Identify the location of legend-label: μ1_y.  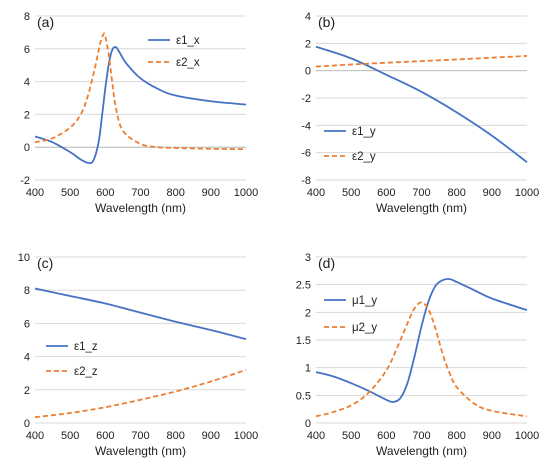
(364, 301).